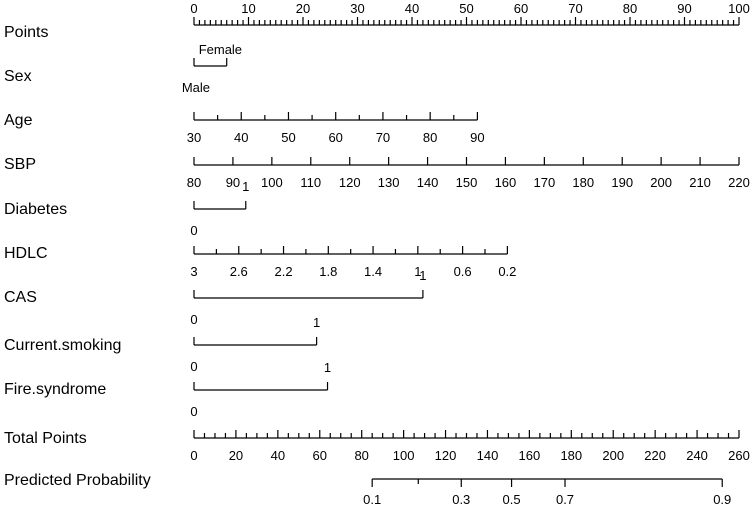 This screenshot has height=511, width=754. I want to click on points-tick-label: 80, so click(630, 8).